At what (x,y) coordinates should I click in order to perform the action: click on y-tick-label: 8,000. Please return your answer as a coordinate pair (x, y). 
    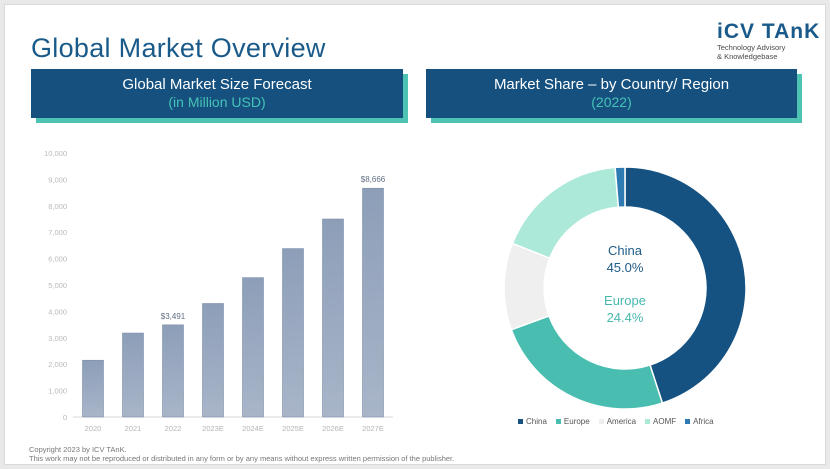
    Looking at the image, I should click on (57, 206).